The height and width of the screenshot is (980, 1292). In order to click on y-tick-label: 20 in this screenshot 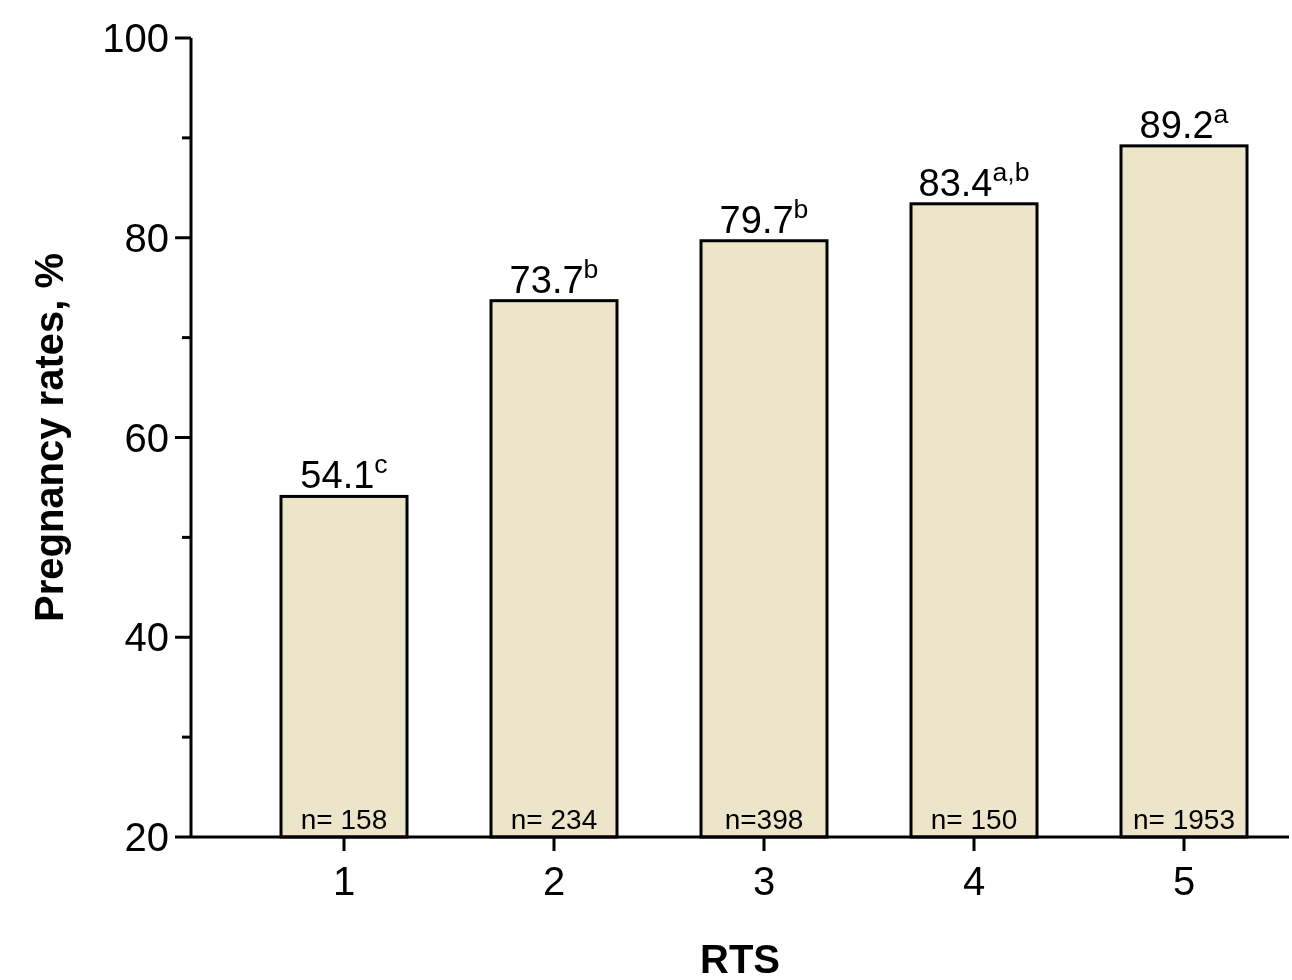, I will do `click(146, 837)`.